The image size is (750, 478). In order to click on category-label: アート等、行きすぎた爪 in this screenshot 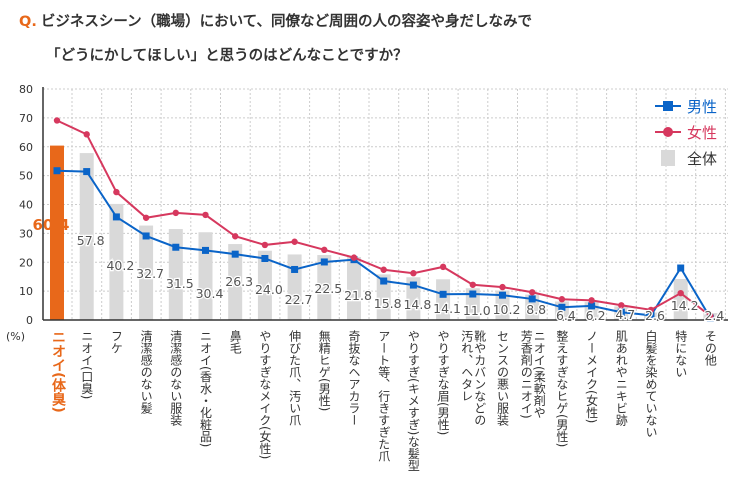, I will do `click(383, 396)`.